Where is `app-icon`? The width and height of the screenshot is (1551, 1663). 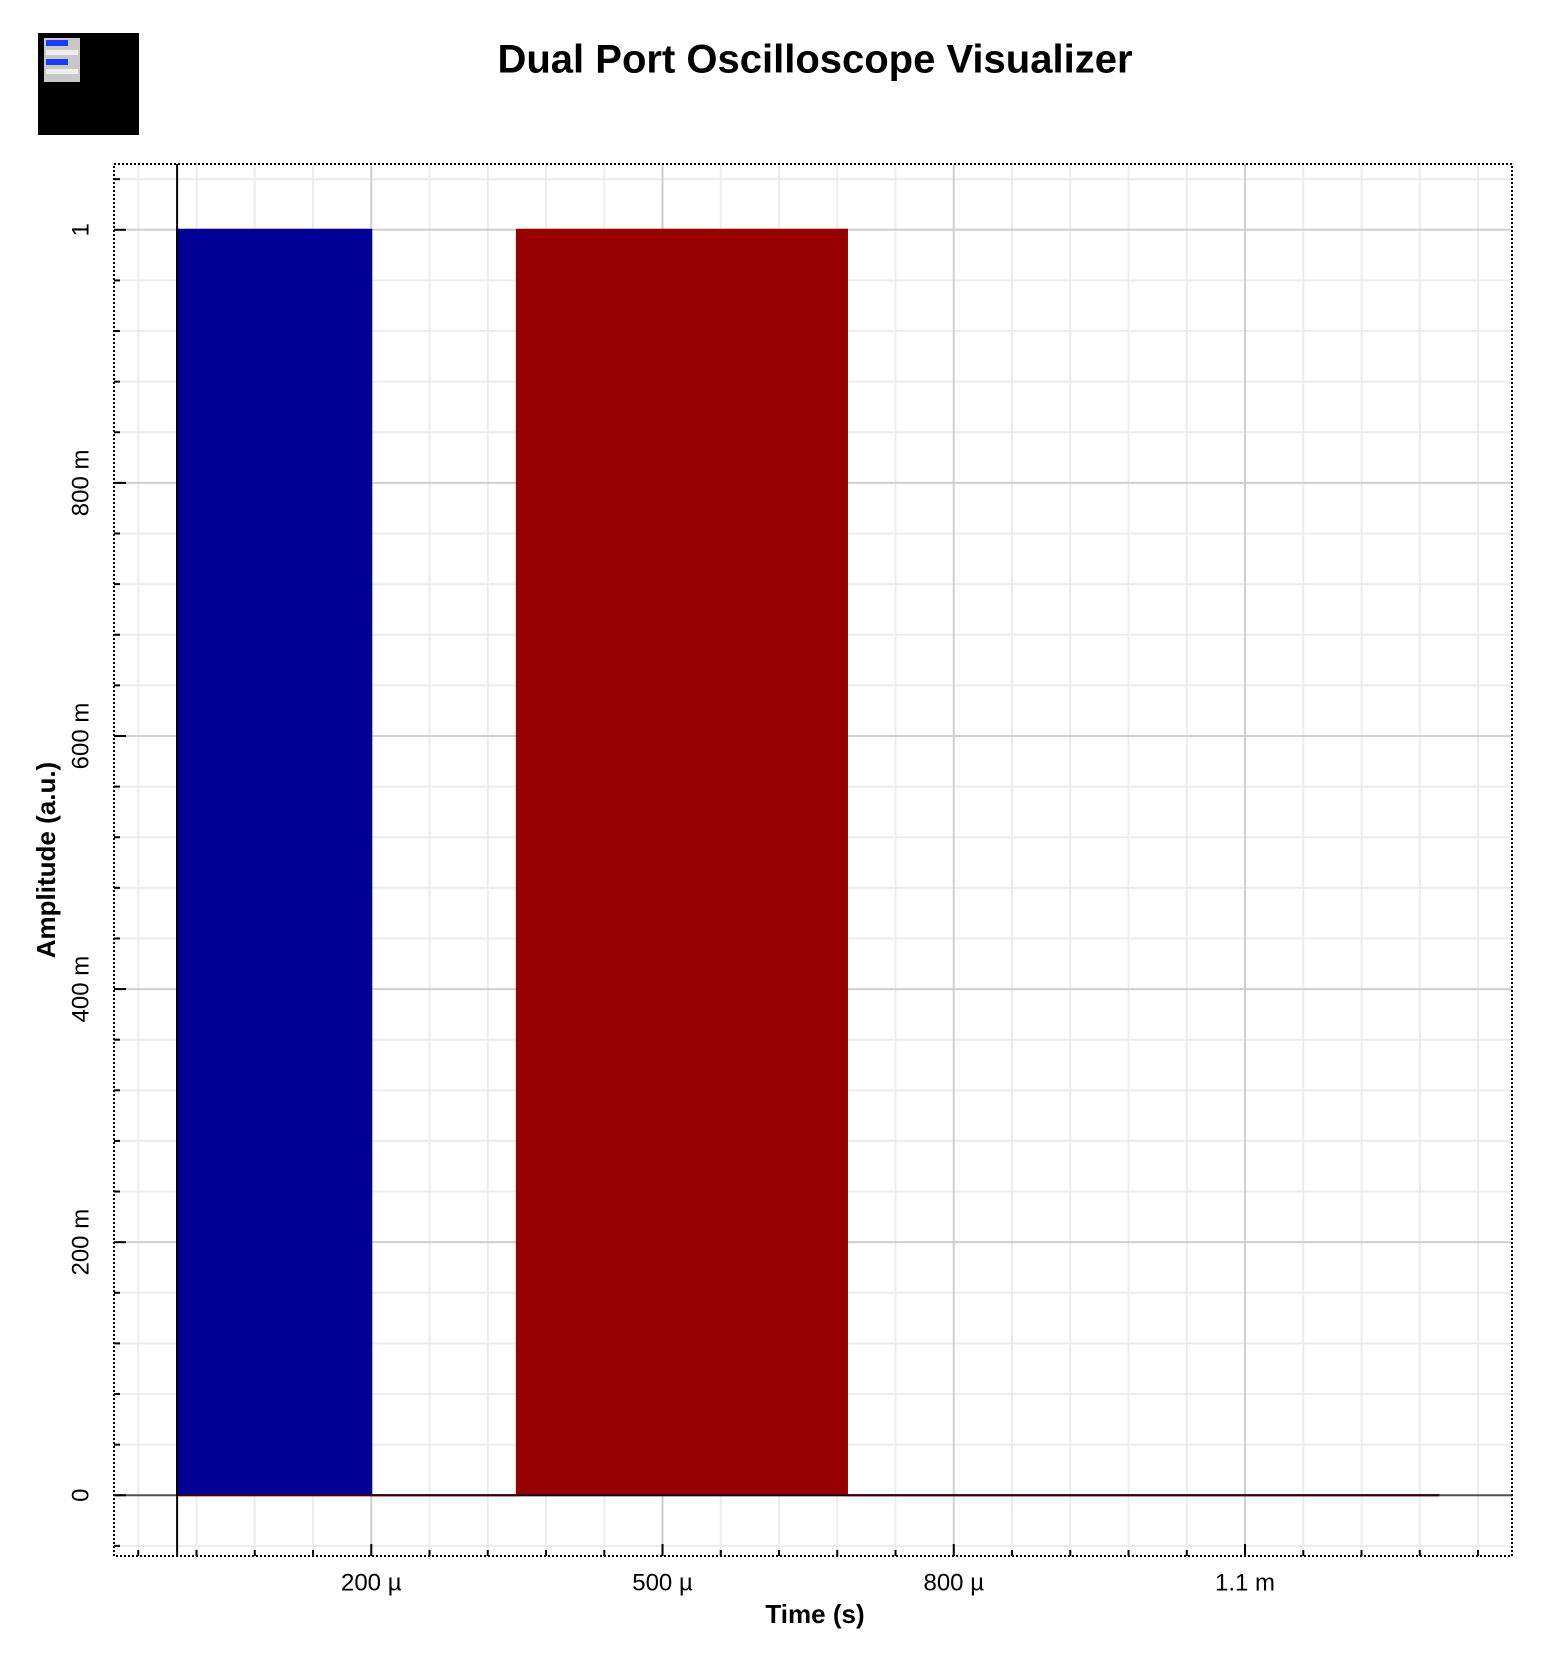 app-icon is located at coordinates (88, 84).